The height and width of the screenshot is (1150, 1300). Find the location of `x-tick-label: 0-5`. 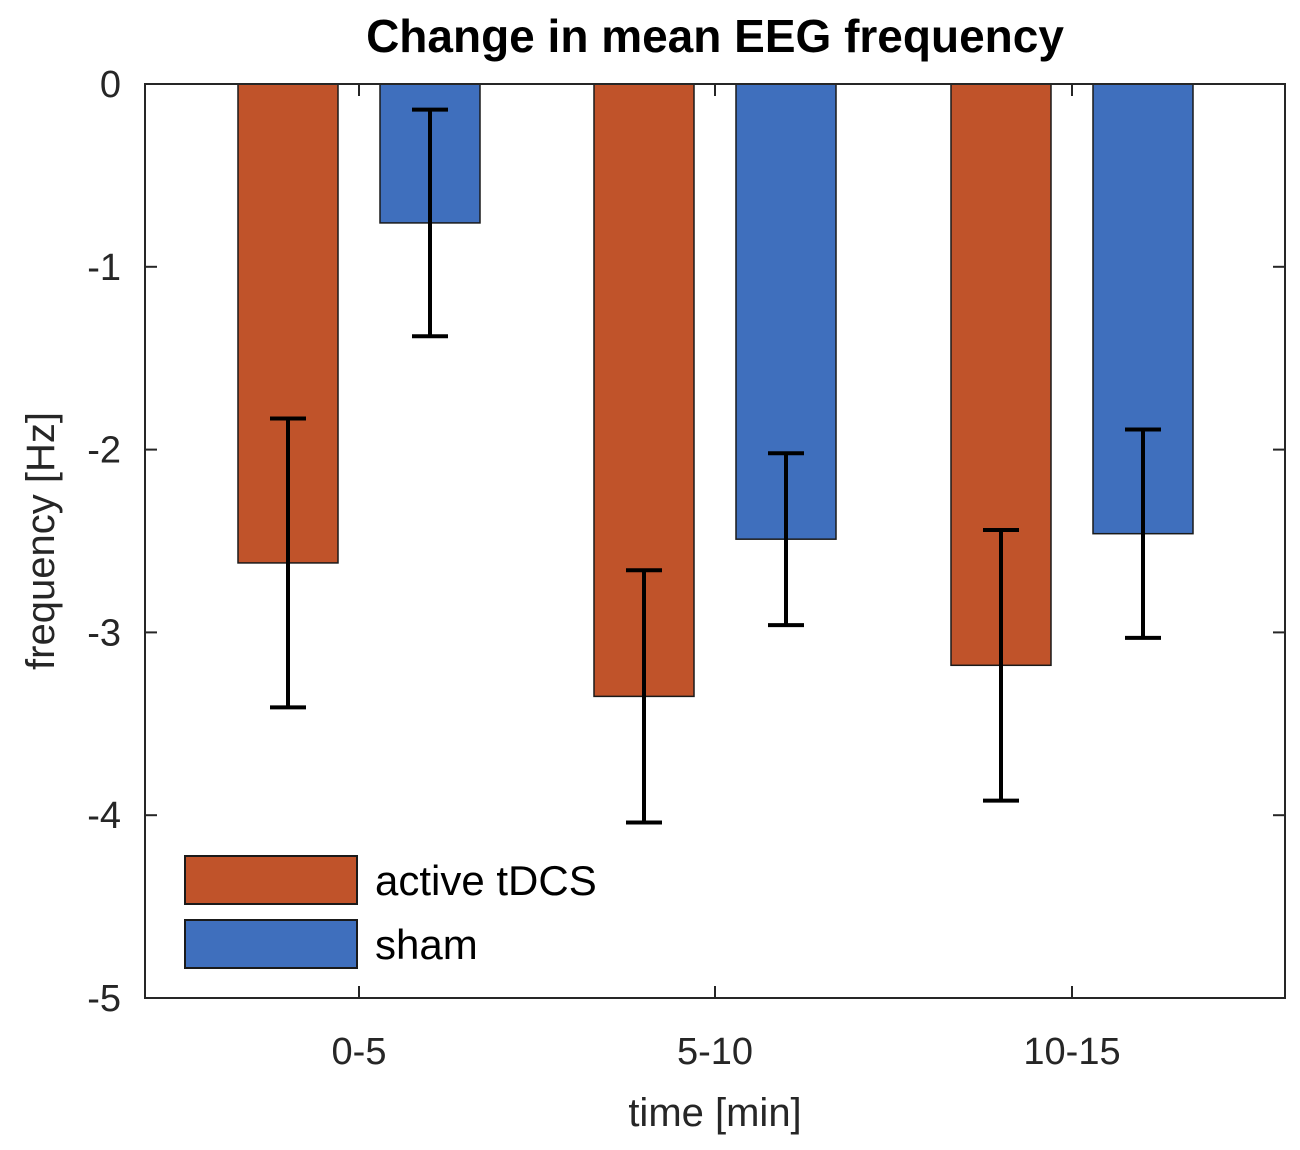

x-tick-label: 0-5 is located at coordinates (359, 1052).